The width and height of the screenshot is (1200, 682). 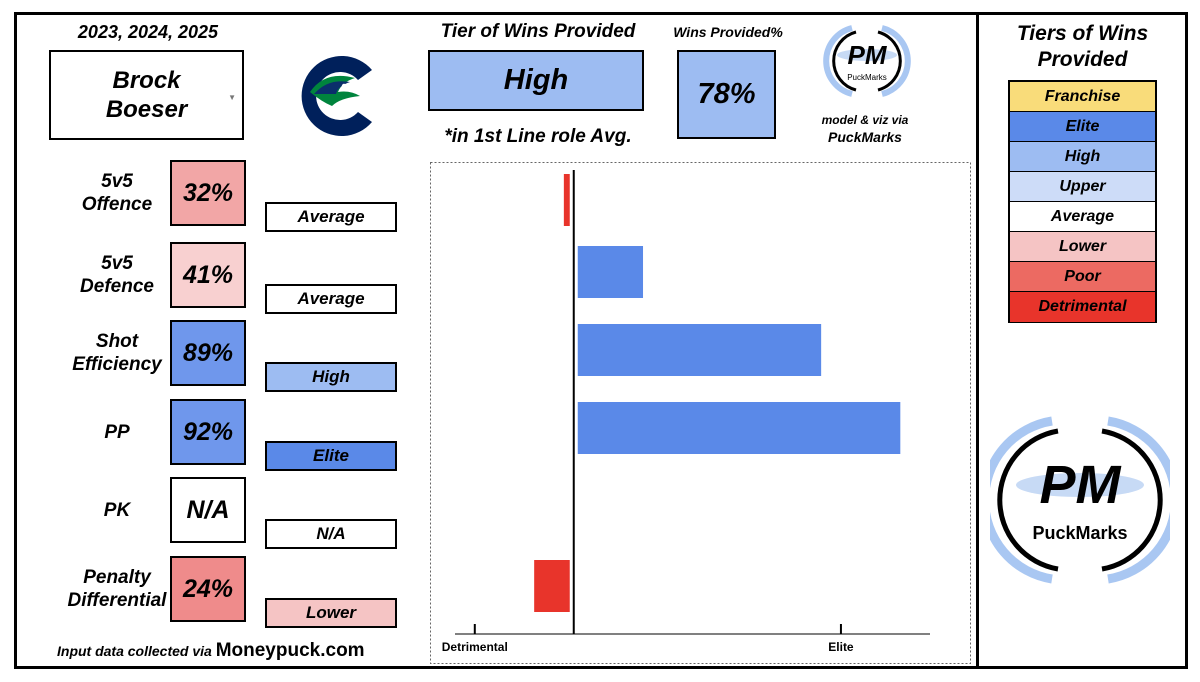 I want to click on metric-tier: High, so click(x=331, y=377).